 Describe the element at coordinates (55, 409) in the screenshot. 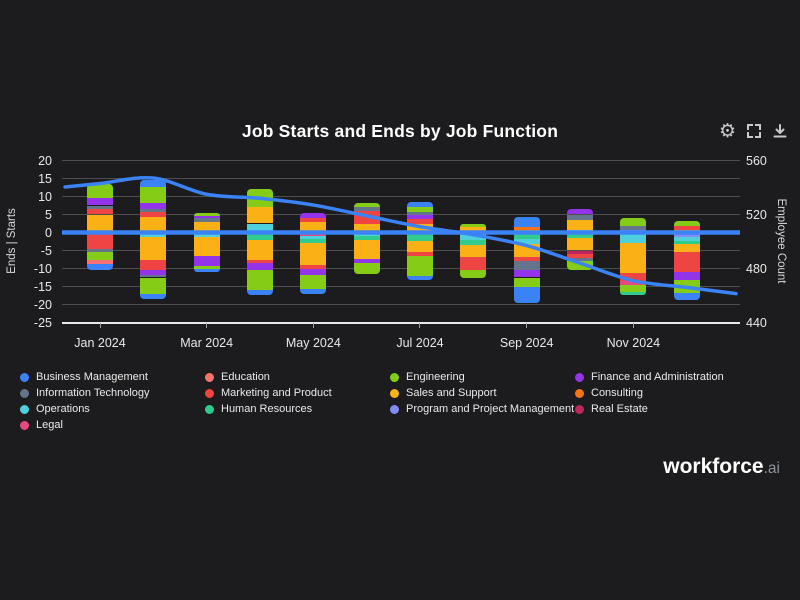

I see `legend-item-ops: Operations` at that location.